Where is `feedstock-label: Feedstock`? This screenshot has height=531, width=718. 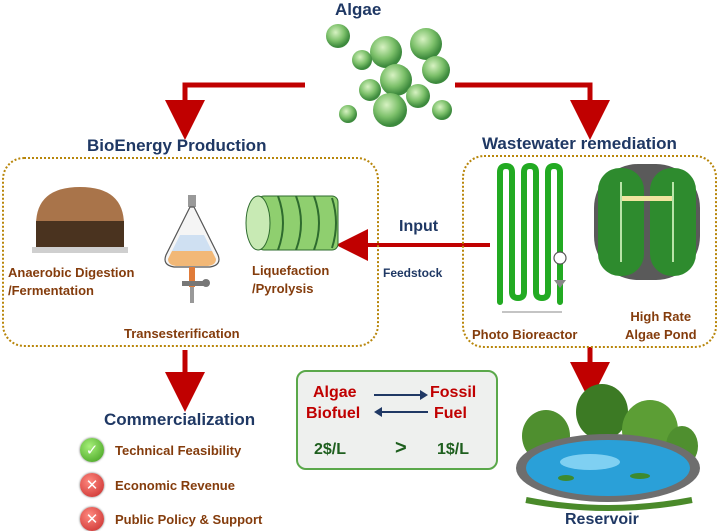 feedstock-label: Feedstock is located at coordinates (413, 273).